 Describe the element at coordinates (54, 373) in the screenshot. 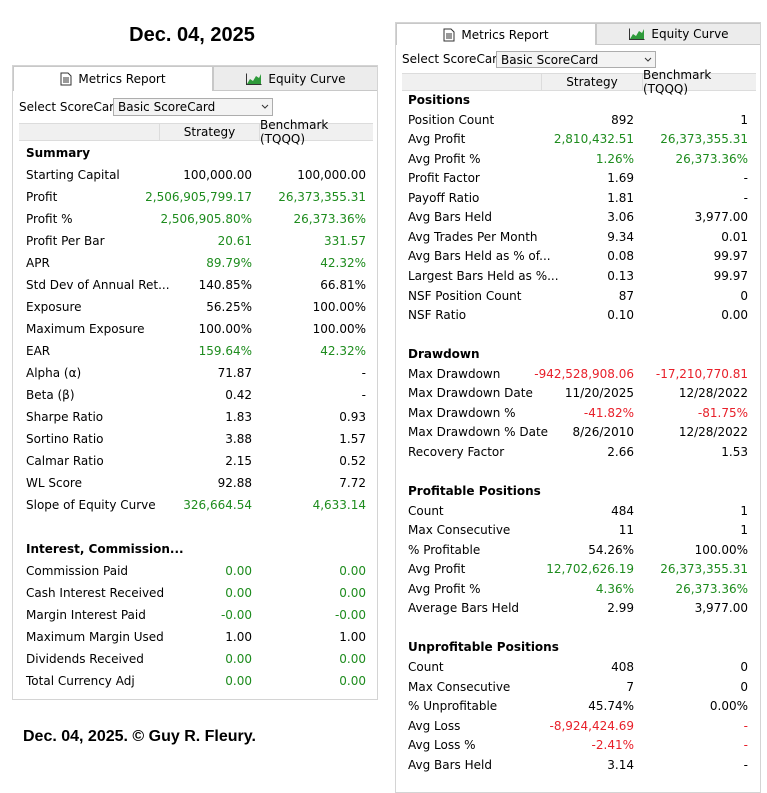

I see `metric-label: Alpha (α)` at that location.